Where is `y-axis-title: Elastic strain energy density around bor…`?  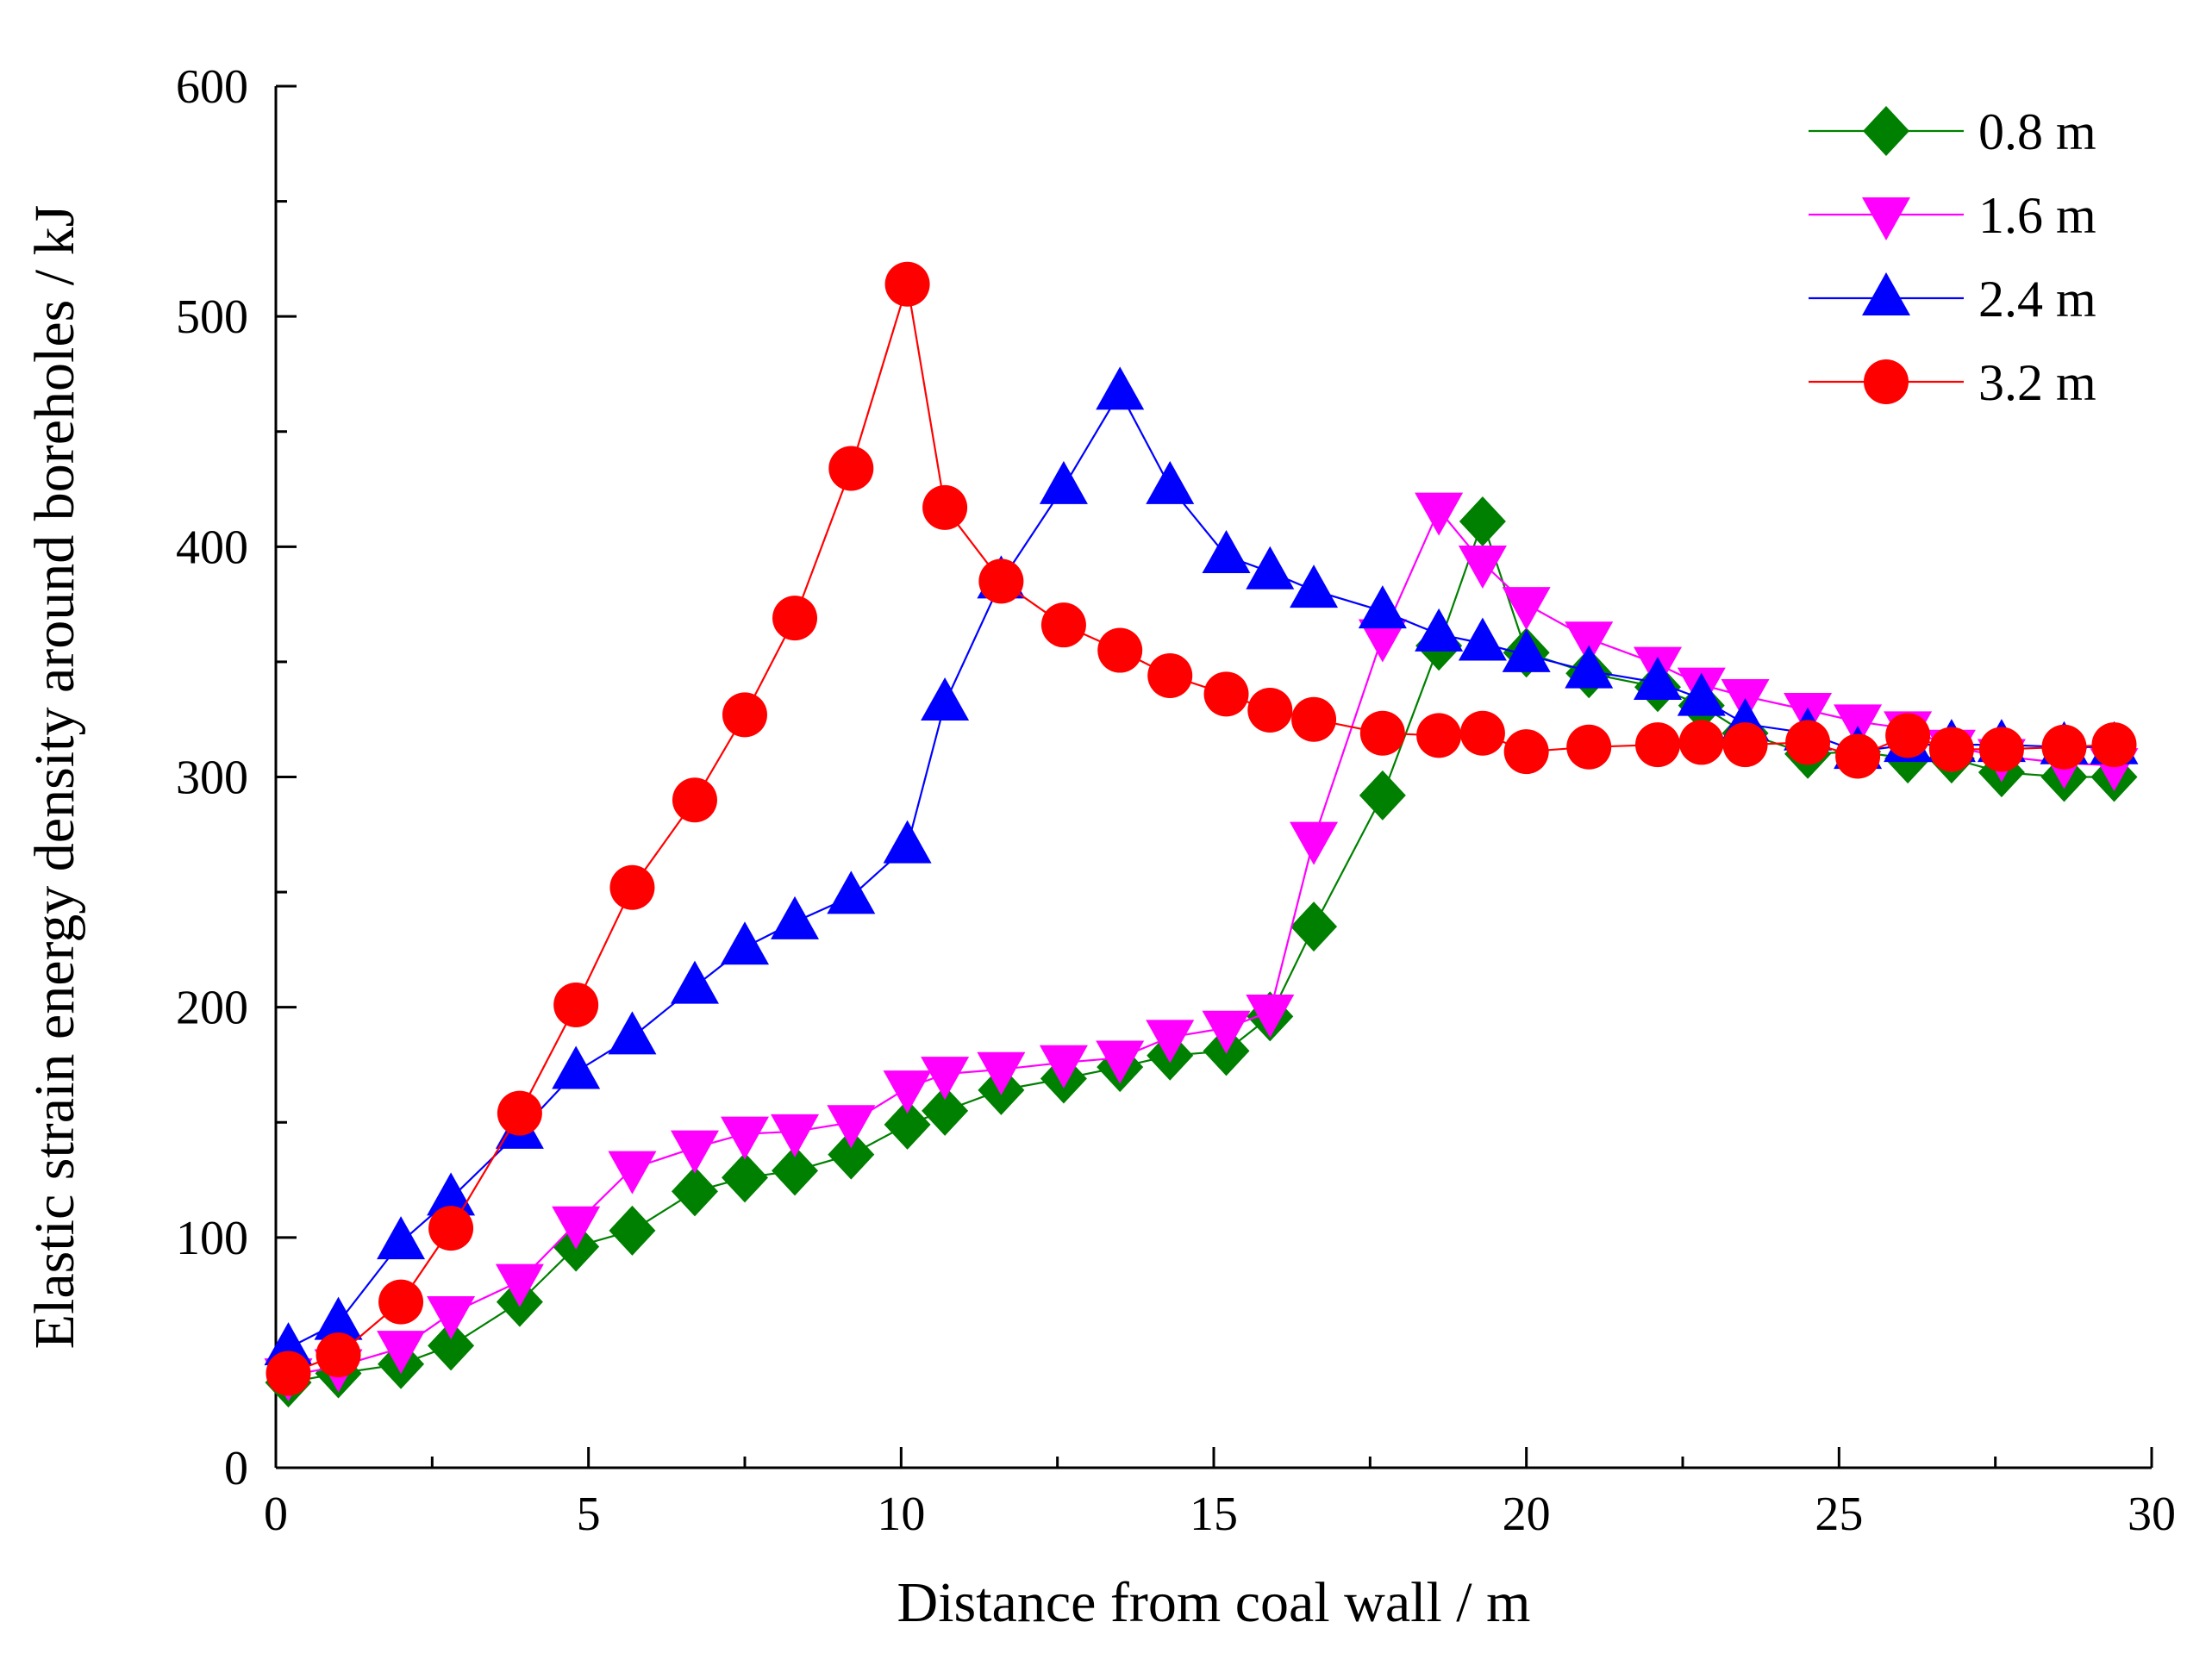
y-axis-title: Elastic strain energy density around bor… is located at coordinates (54, 777).